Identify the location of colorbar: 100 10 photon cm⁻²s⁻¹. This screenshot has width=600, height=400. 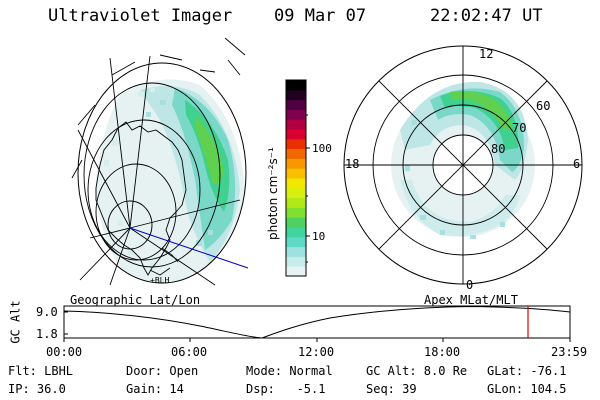
(299, 178).